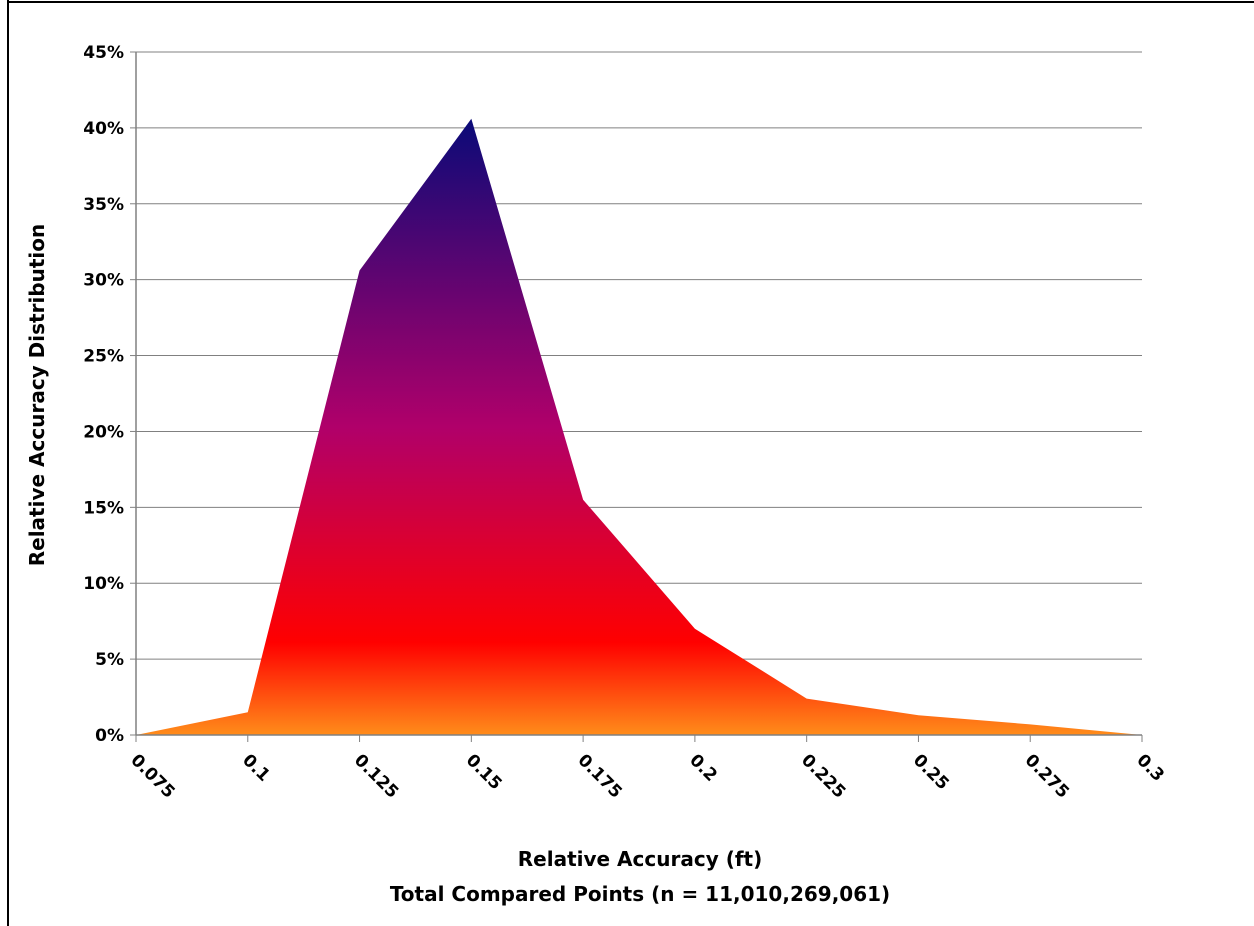  Describe the element at coordinates (103, 432) in the screenshot. I see `y-tick-label: 20%` at that location.